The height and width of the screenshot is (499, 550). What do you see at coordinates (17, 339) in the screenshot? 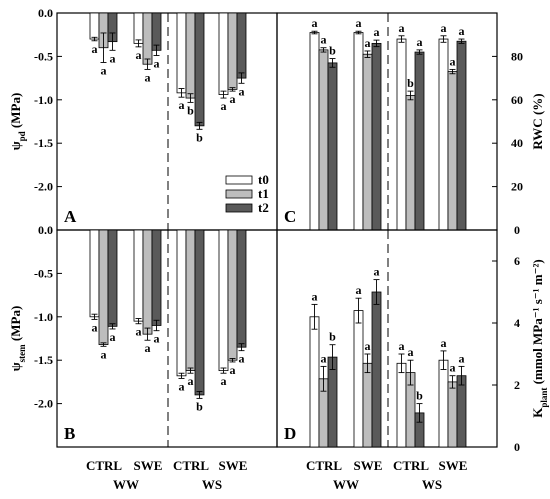
I see `y-axis-label: ψstem (MPa)` at bounding box center [17, 339].